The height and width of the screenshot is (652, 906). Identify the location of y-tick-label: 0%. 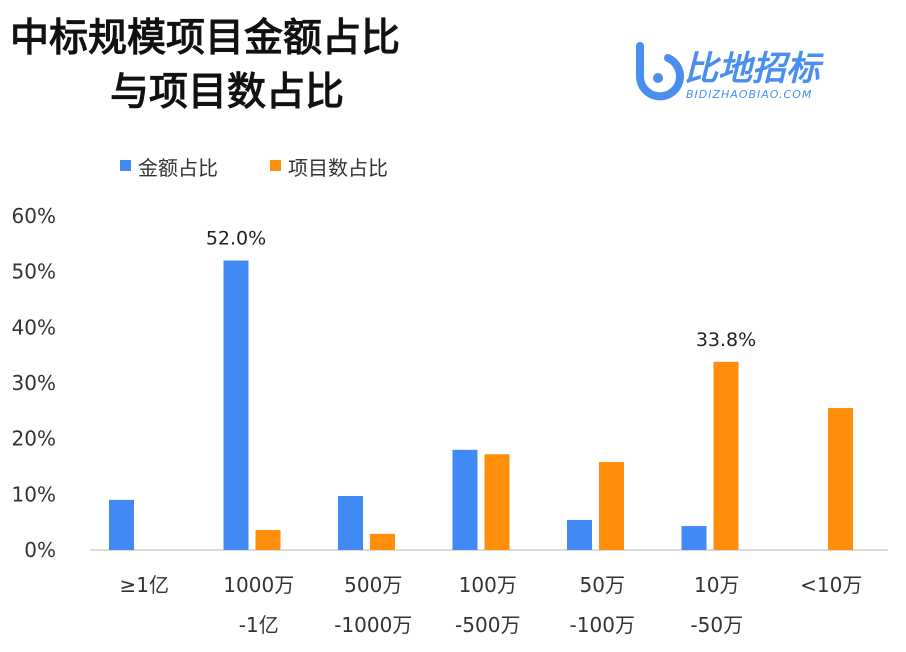
(40, 550).